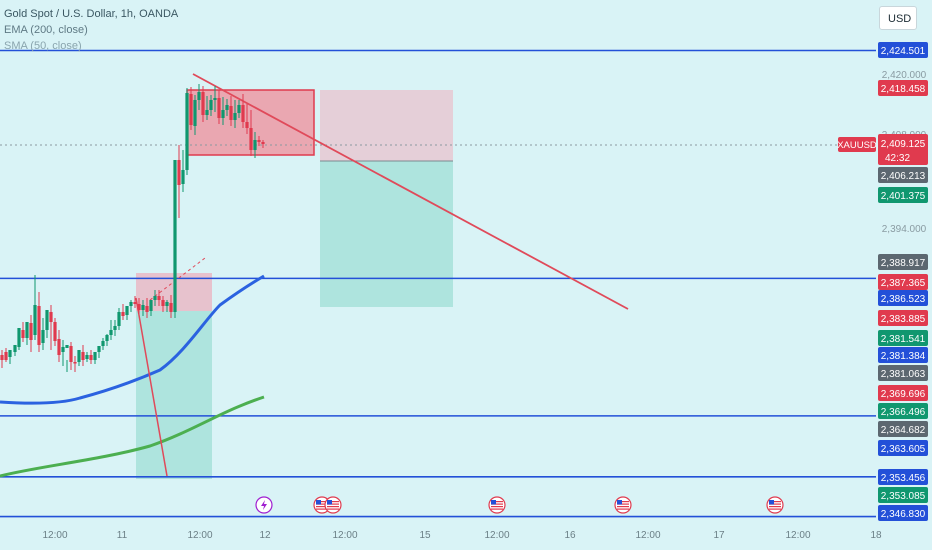 The width and height of the screenshot is (932, 550). I want to click on lightning-icon, so click(264, 505).